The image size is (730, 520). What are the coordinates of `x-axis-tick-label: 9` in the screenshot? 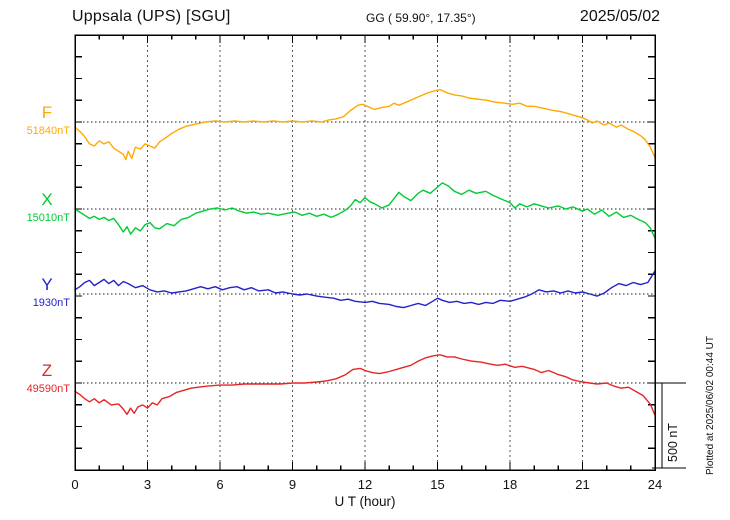 It's located at (292, 484).